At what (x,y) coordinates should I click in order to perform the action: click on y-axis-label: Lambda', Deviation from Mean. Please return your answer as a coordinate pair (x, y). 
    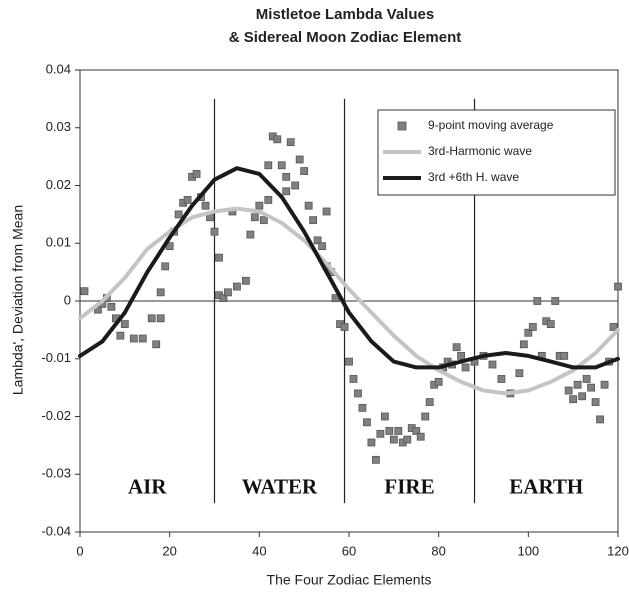
    Looking at the image, I should click on (18, 300).